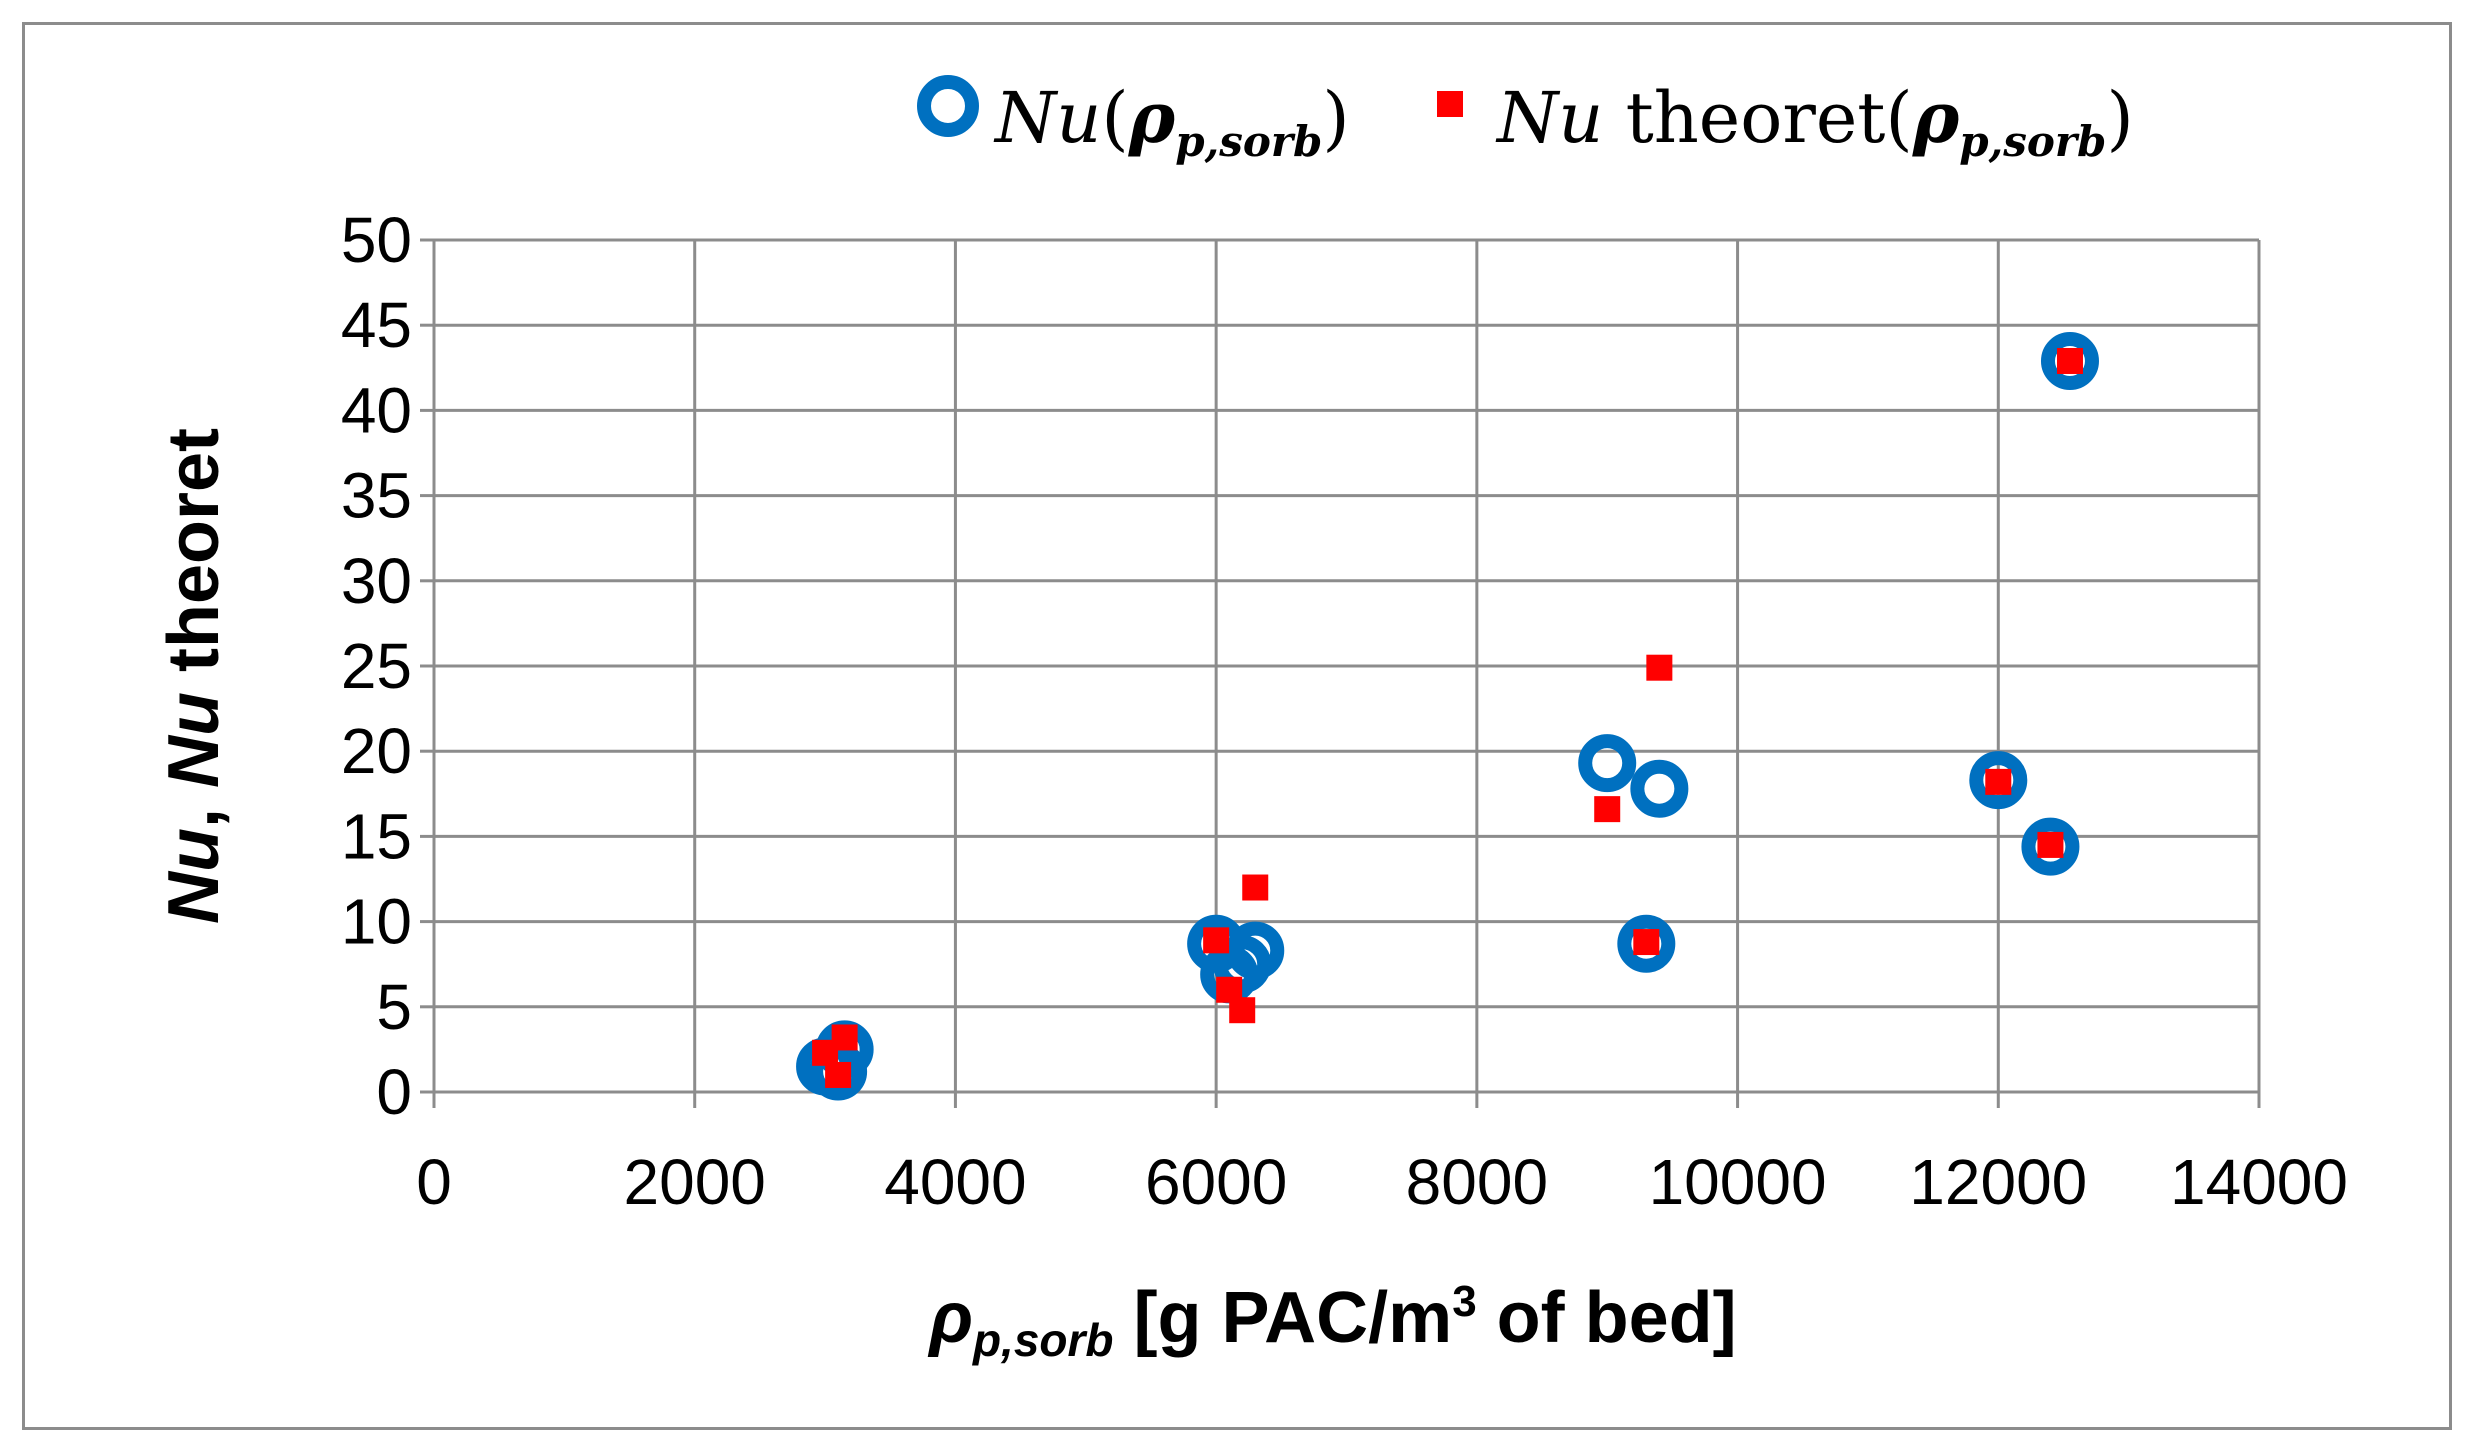  I want to click on y-tick-label: 15, so click(376, 836).